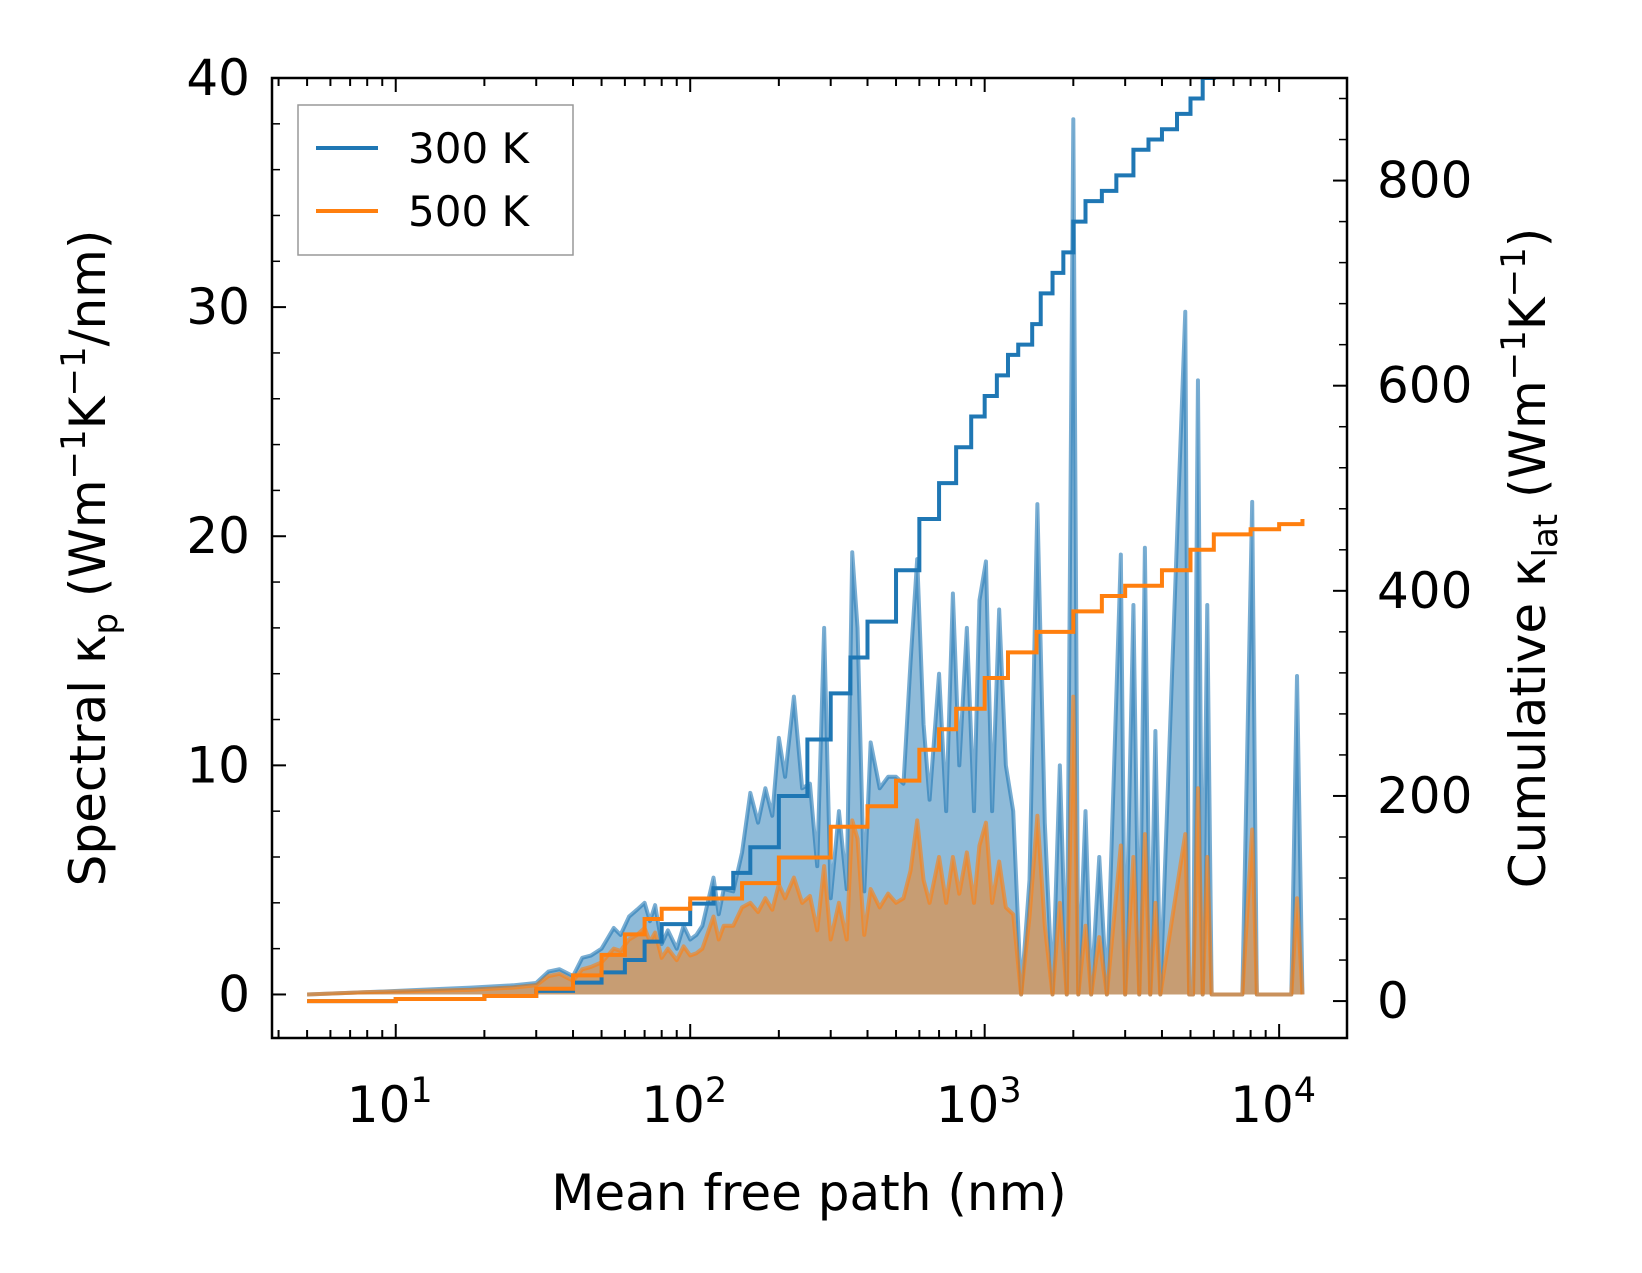 This screenshot has width=1642, height=1273. I want to click on x-tick-label: 10³, so click(979, 1102).